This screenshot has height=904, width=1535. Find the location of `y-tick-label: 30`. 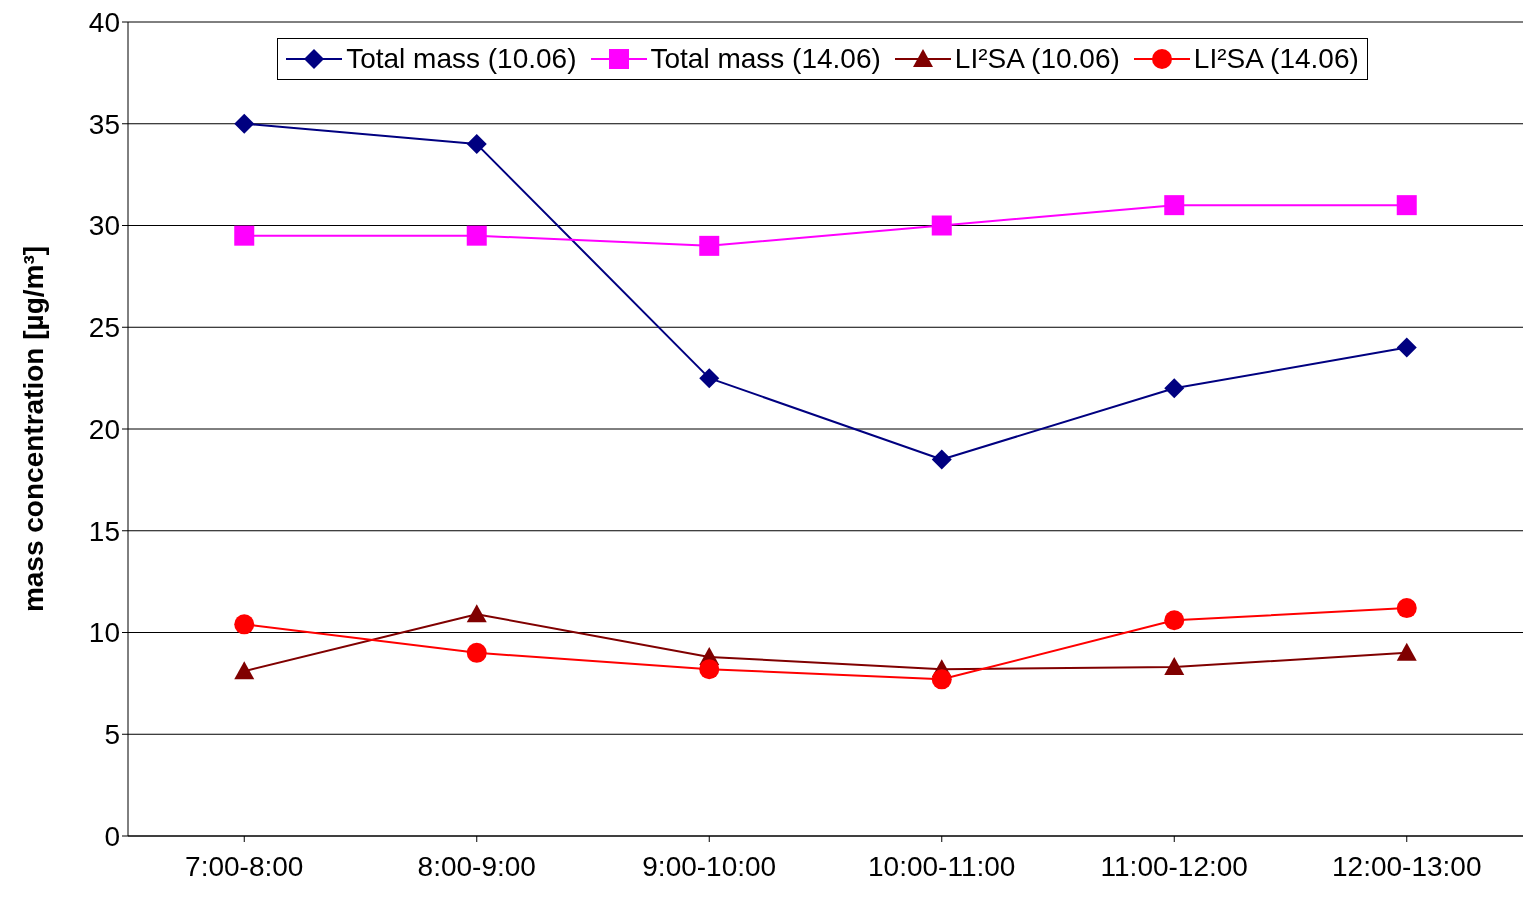

y-tick-label: 30 is located at coordinates (104, 226).